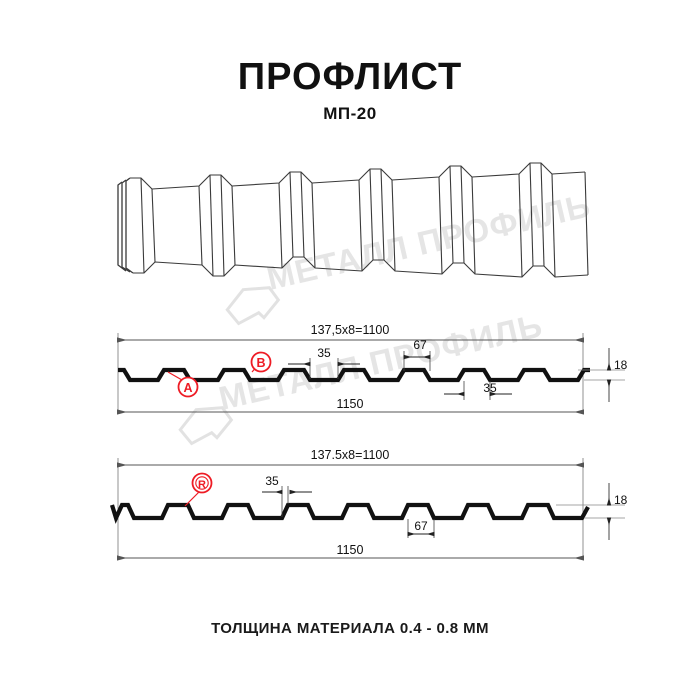 This screenshot has width=700, height=700. What do you see at coordinates (187, 388) in the screenshot?
I see `marker-a-label: A` at bounding box center [187, 388].